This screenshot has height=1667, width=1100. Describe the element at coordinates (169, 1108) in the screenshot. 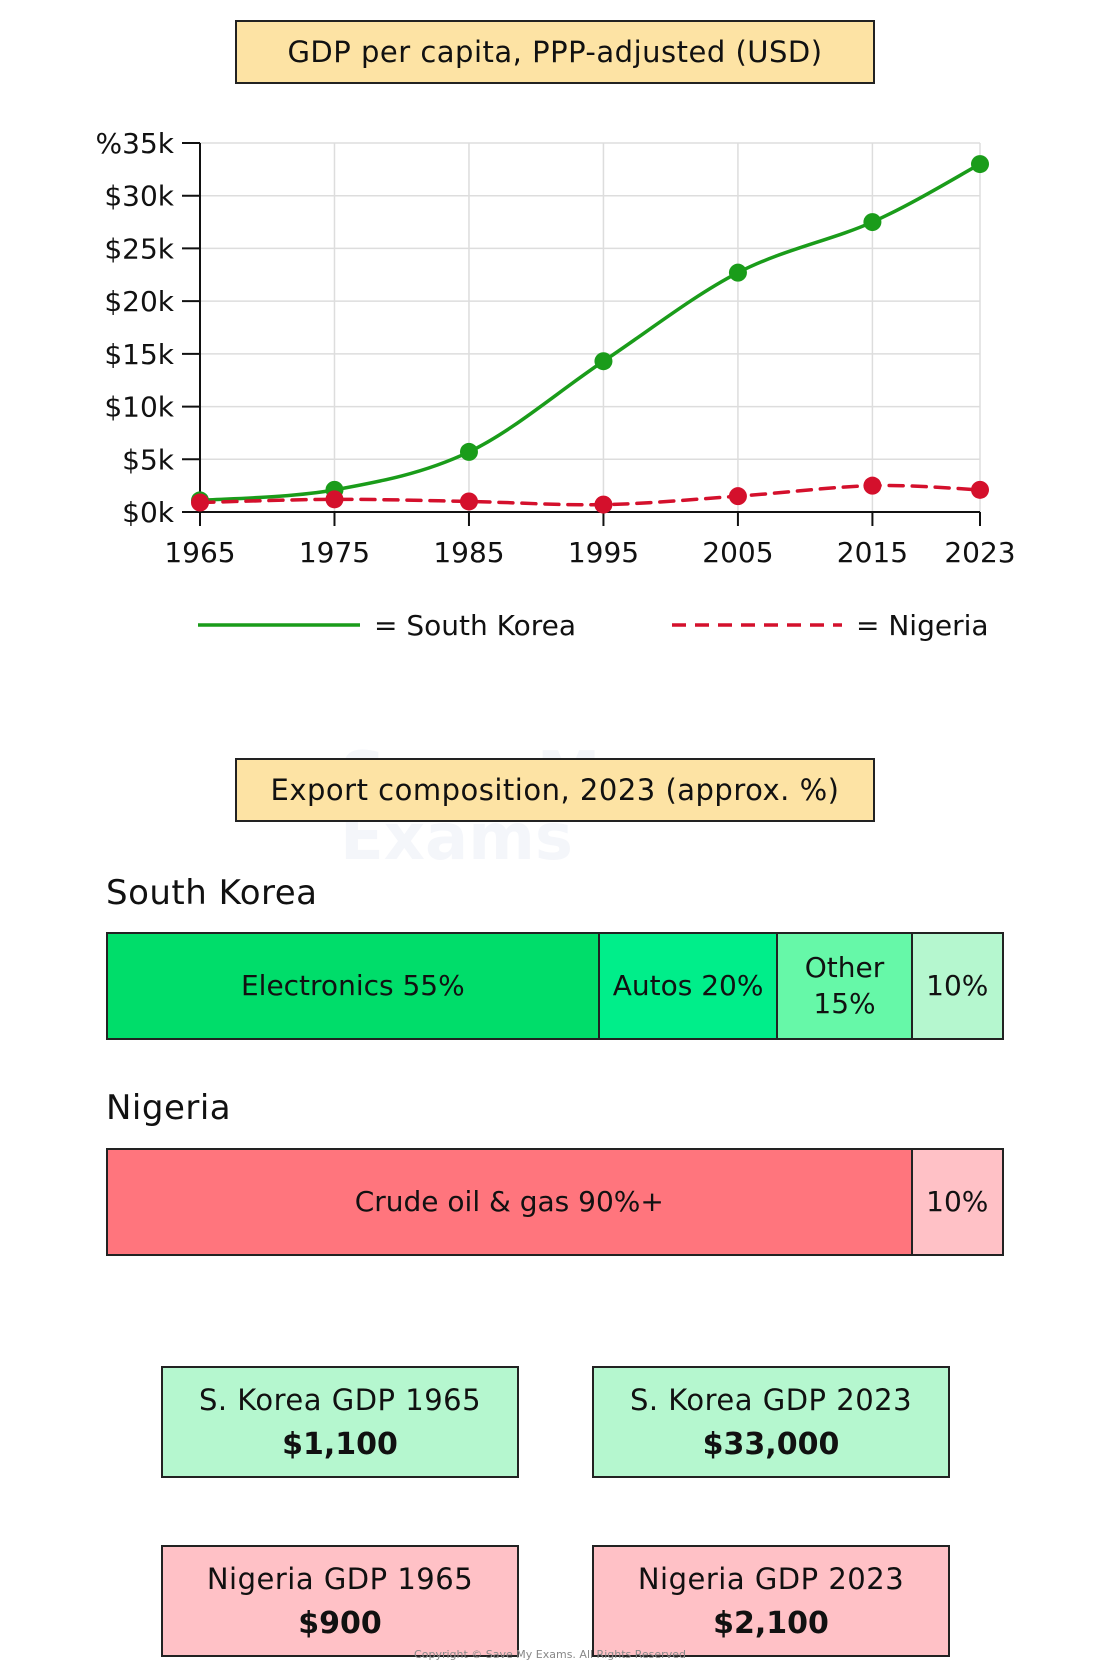

I see `nigeria-export-label: Nigeria` at that location.